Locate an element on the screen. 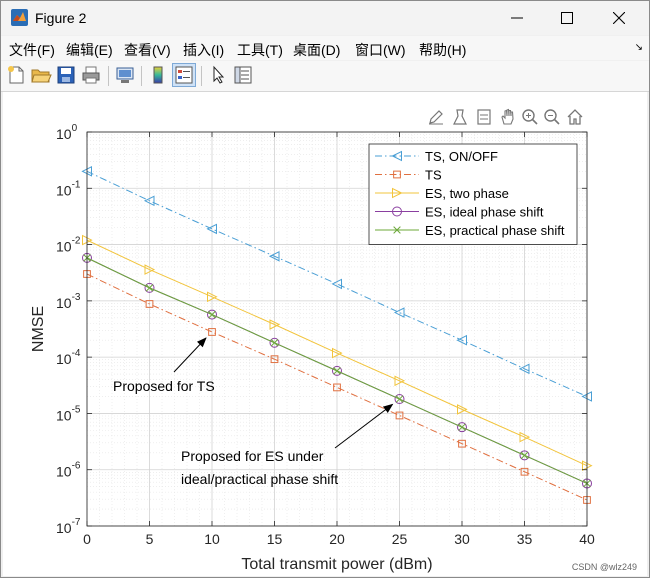 This screenshot has height=578, width=650. y-axis-label: NMSE is located at coordinates (38, 329).